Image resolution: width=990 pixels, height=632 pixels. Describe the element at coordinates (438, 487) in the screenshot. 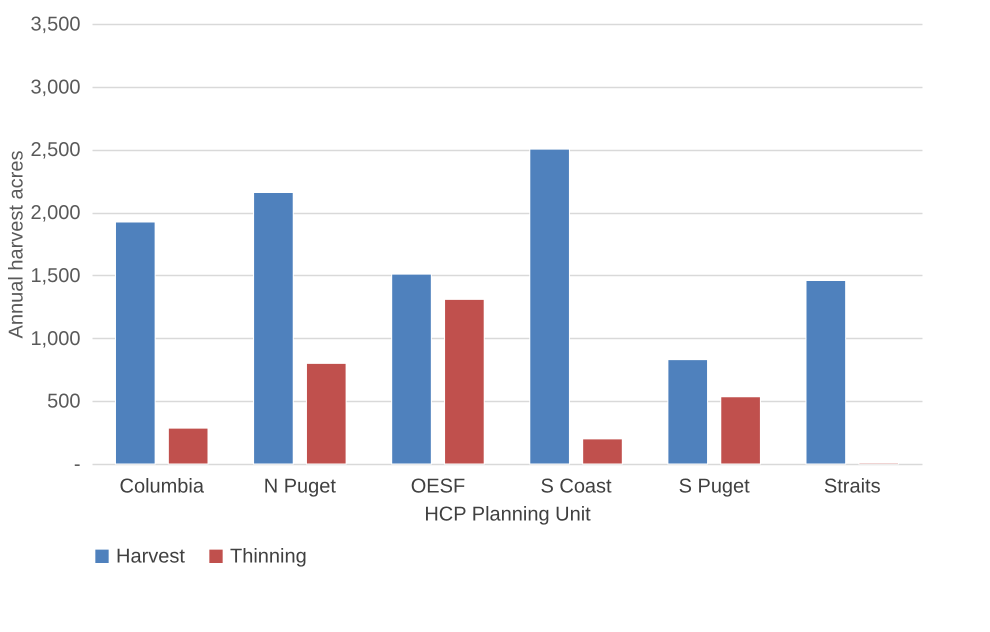

I see `x-tick-label: OESF` at that location.